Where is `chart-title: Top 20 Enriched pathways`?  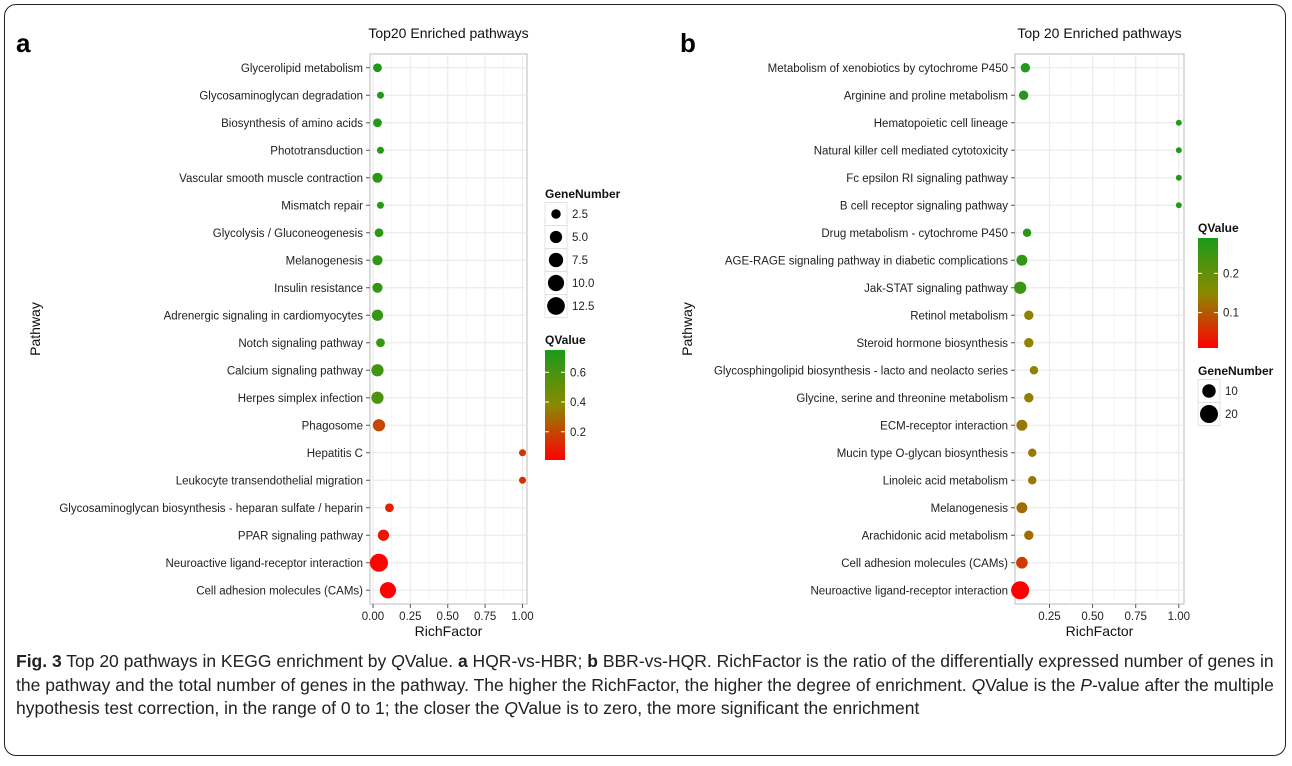
chart-title: Top 20 Enriched pathways is located at coordinates (1099, 33).